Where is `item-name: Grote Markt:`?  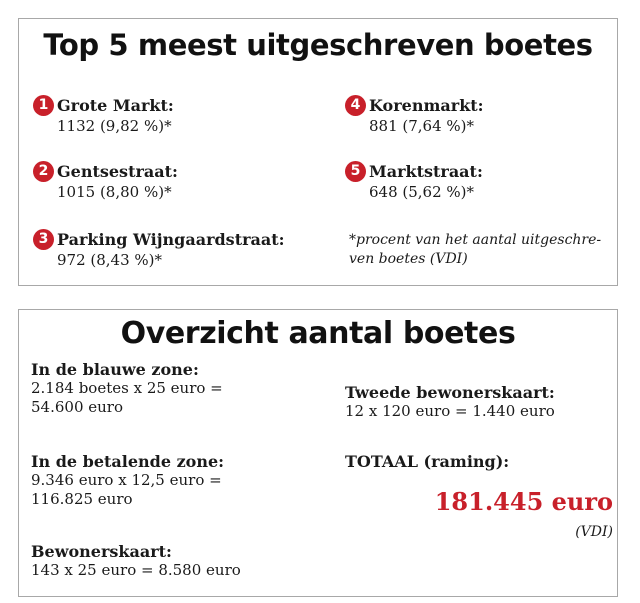
item-name: Grote Markt: is located at coordinates (115, 105).